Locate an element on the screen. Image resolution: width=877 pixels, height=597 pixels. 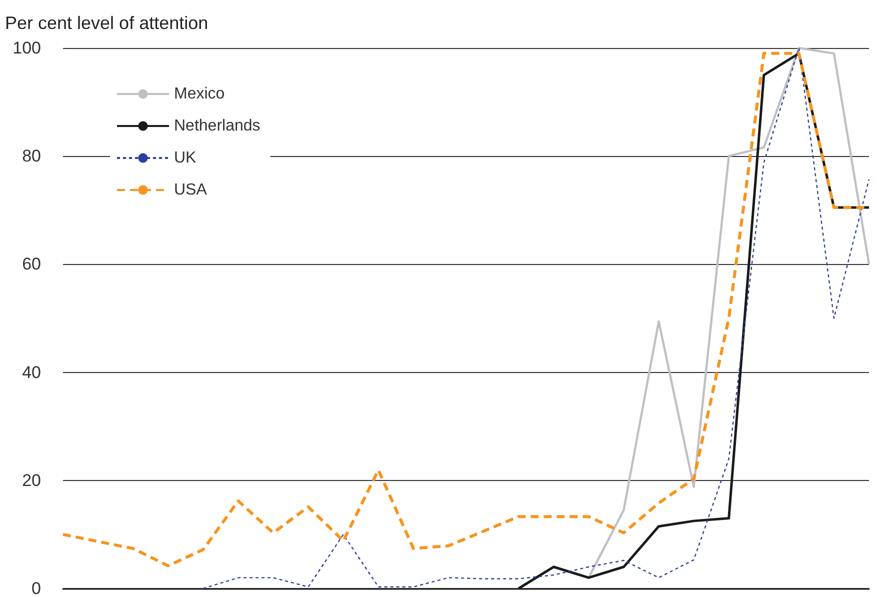
legend-label: UK is located at coordinates (185, 158).